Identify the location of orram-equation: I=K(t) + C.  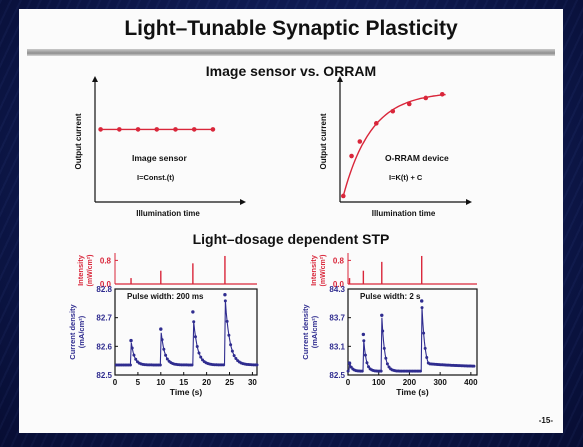
(406, 177).